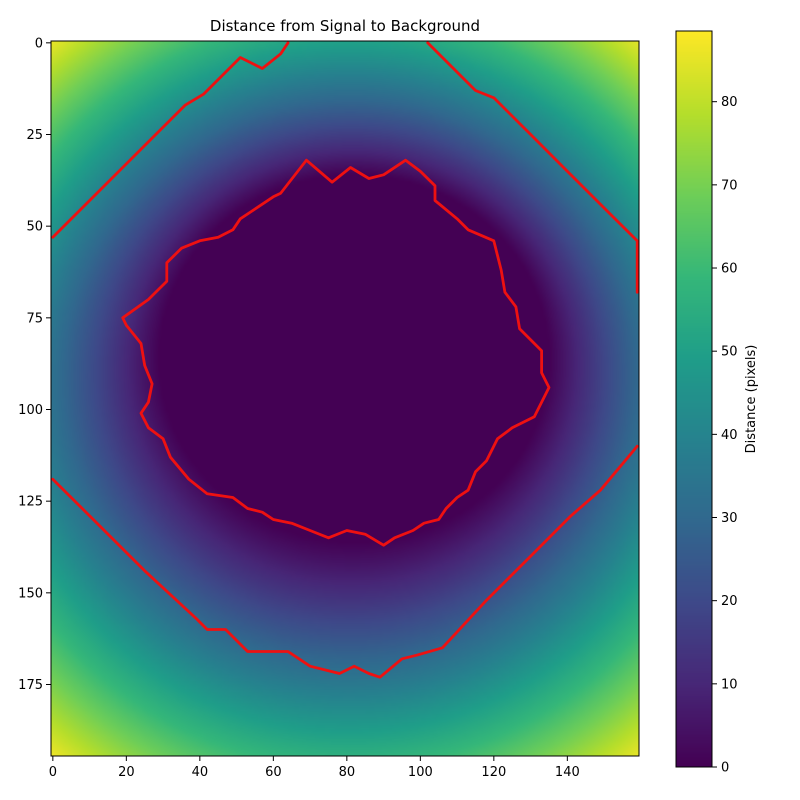  What do you see at coordinates (347, 772) in the screenshot?
I see `x-tick-label: 80` at bounding box center [347, 772].